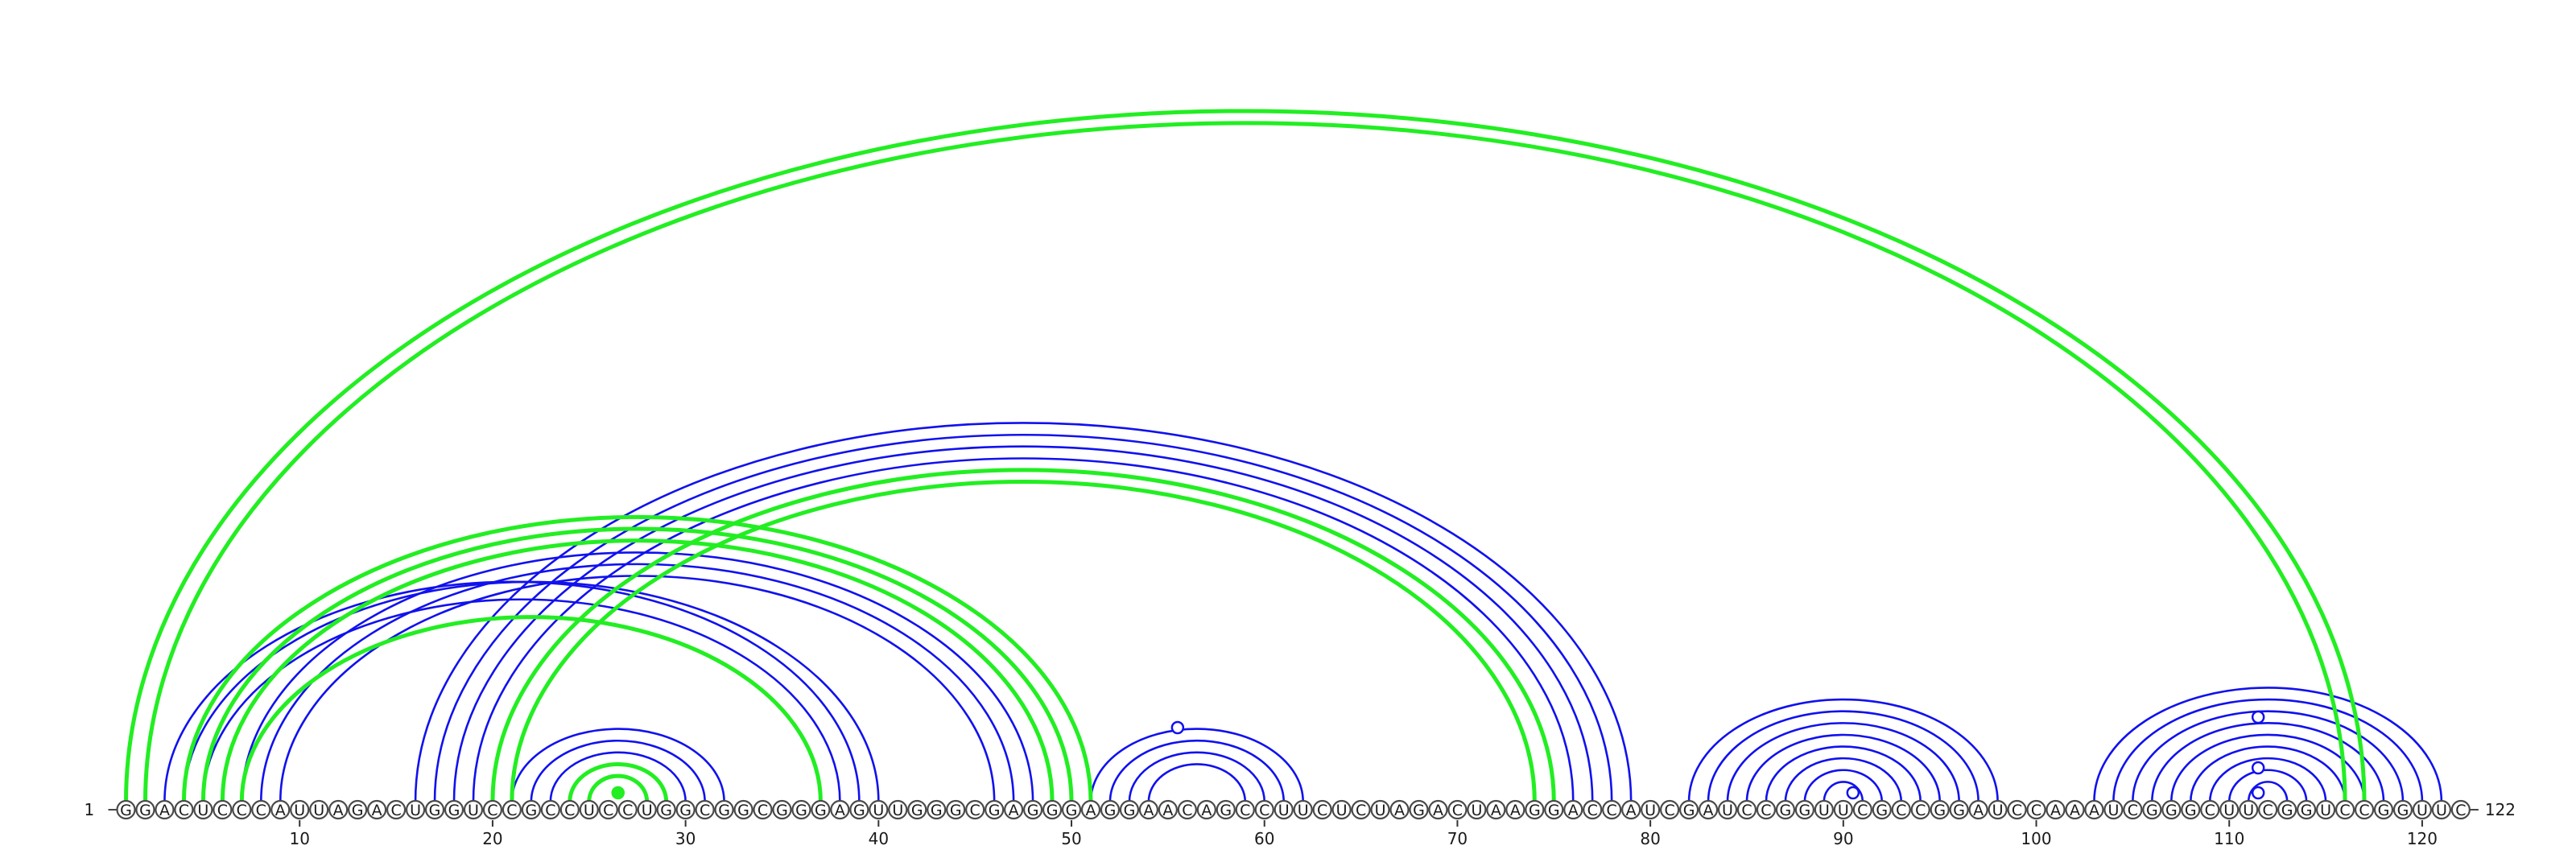 The image size is (2576, 858). What do you see at coordinates (2036, 838) in the screenshot?
I see `axis-tick-label: 100` at bounding box center [2036, 838].